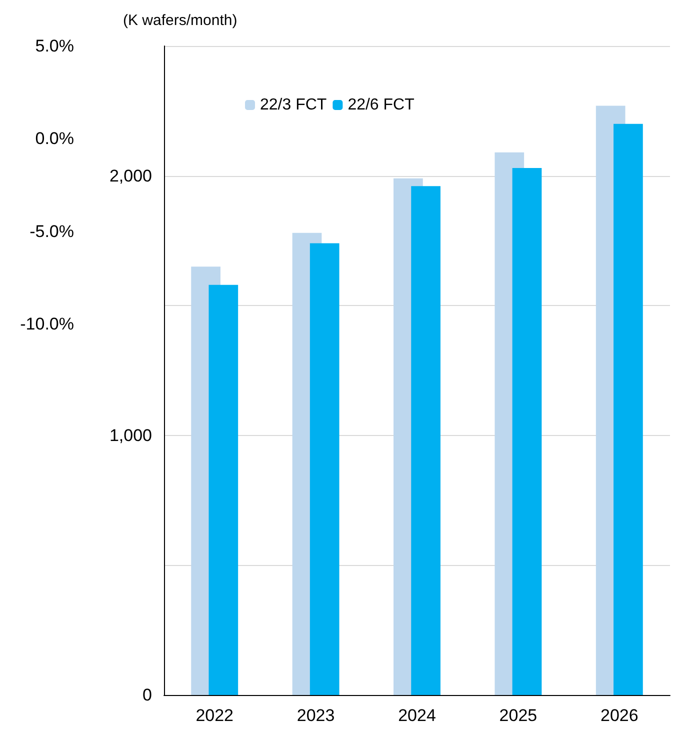 The width and height of the screenshot is (681, 734). What do you see at coordinates (52, 231) in the screenshot?
I see `y2-tick-label: -5.0%` at bounding box center [52, 231].